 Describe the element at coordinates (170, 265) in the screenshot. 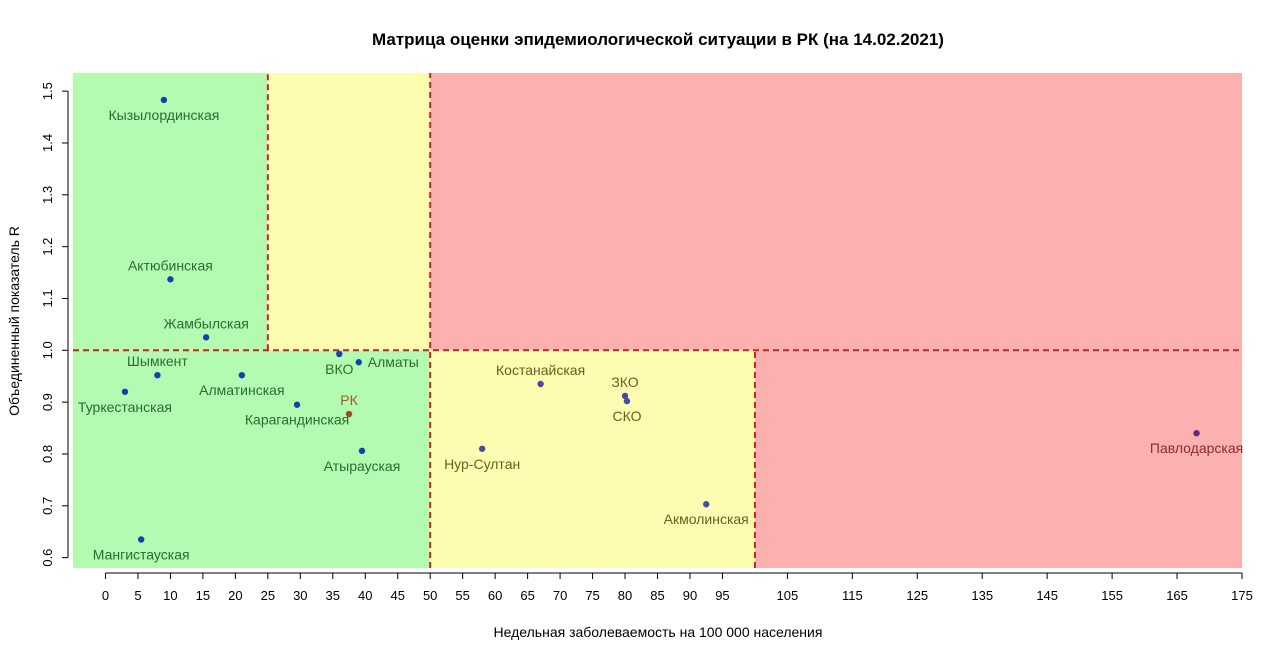

I see `data-point-label: Актюбинская` at that location.